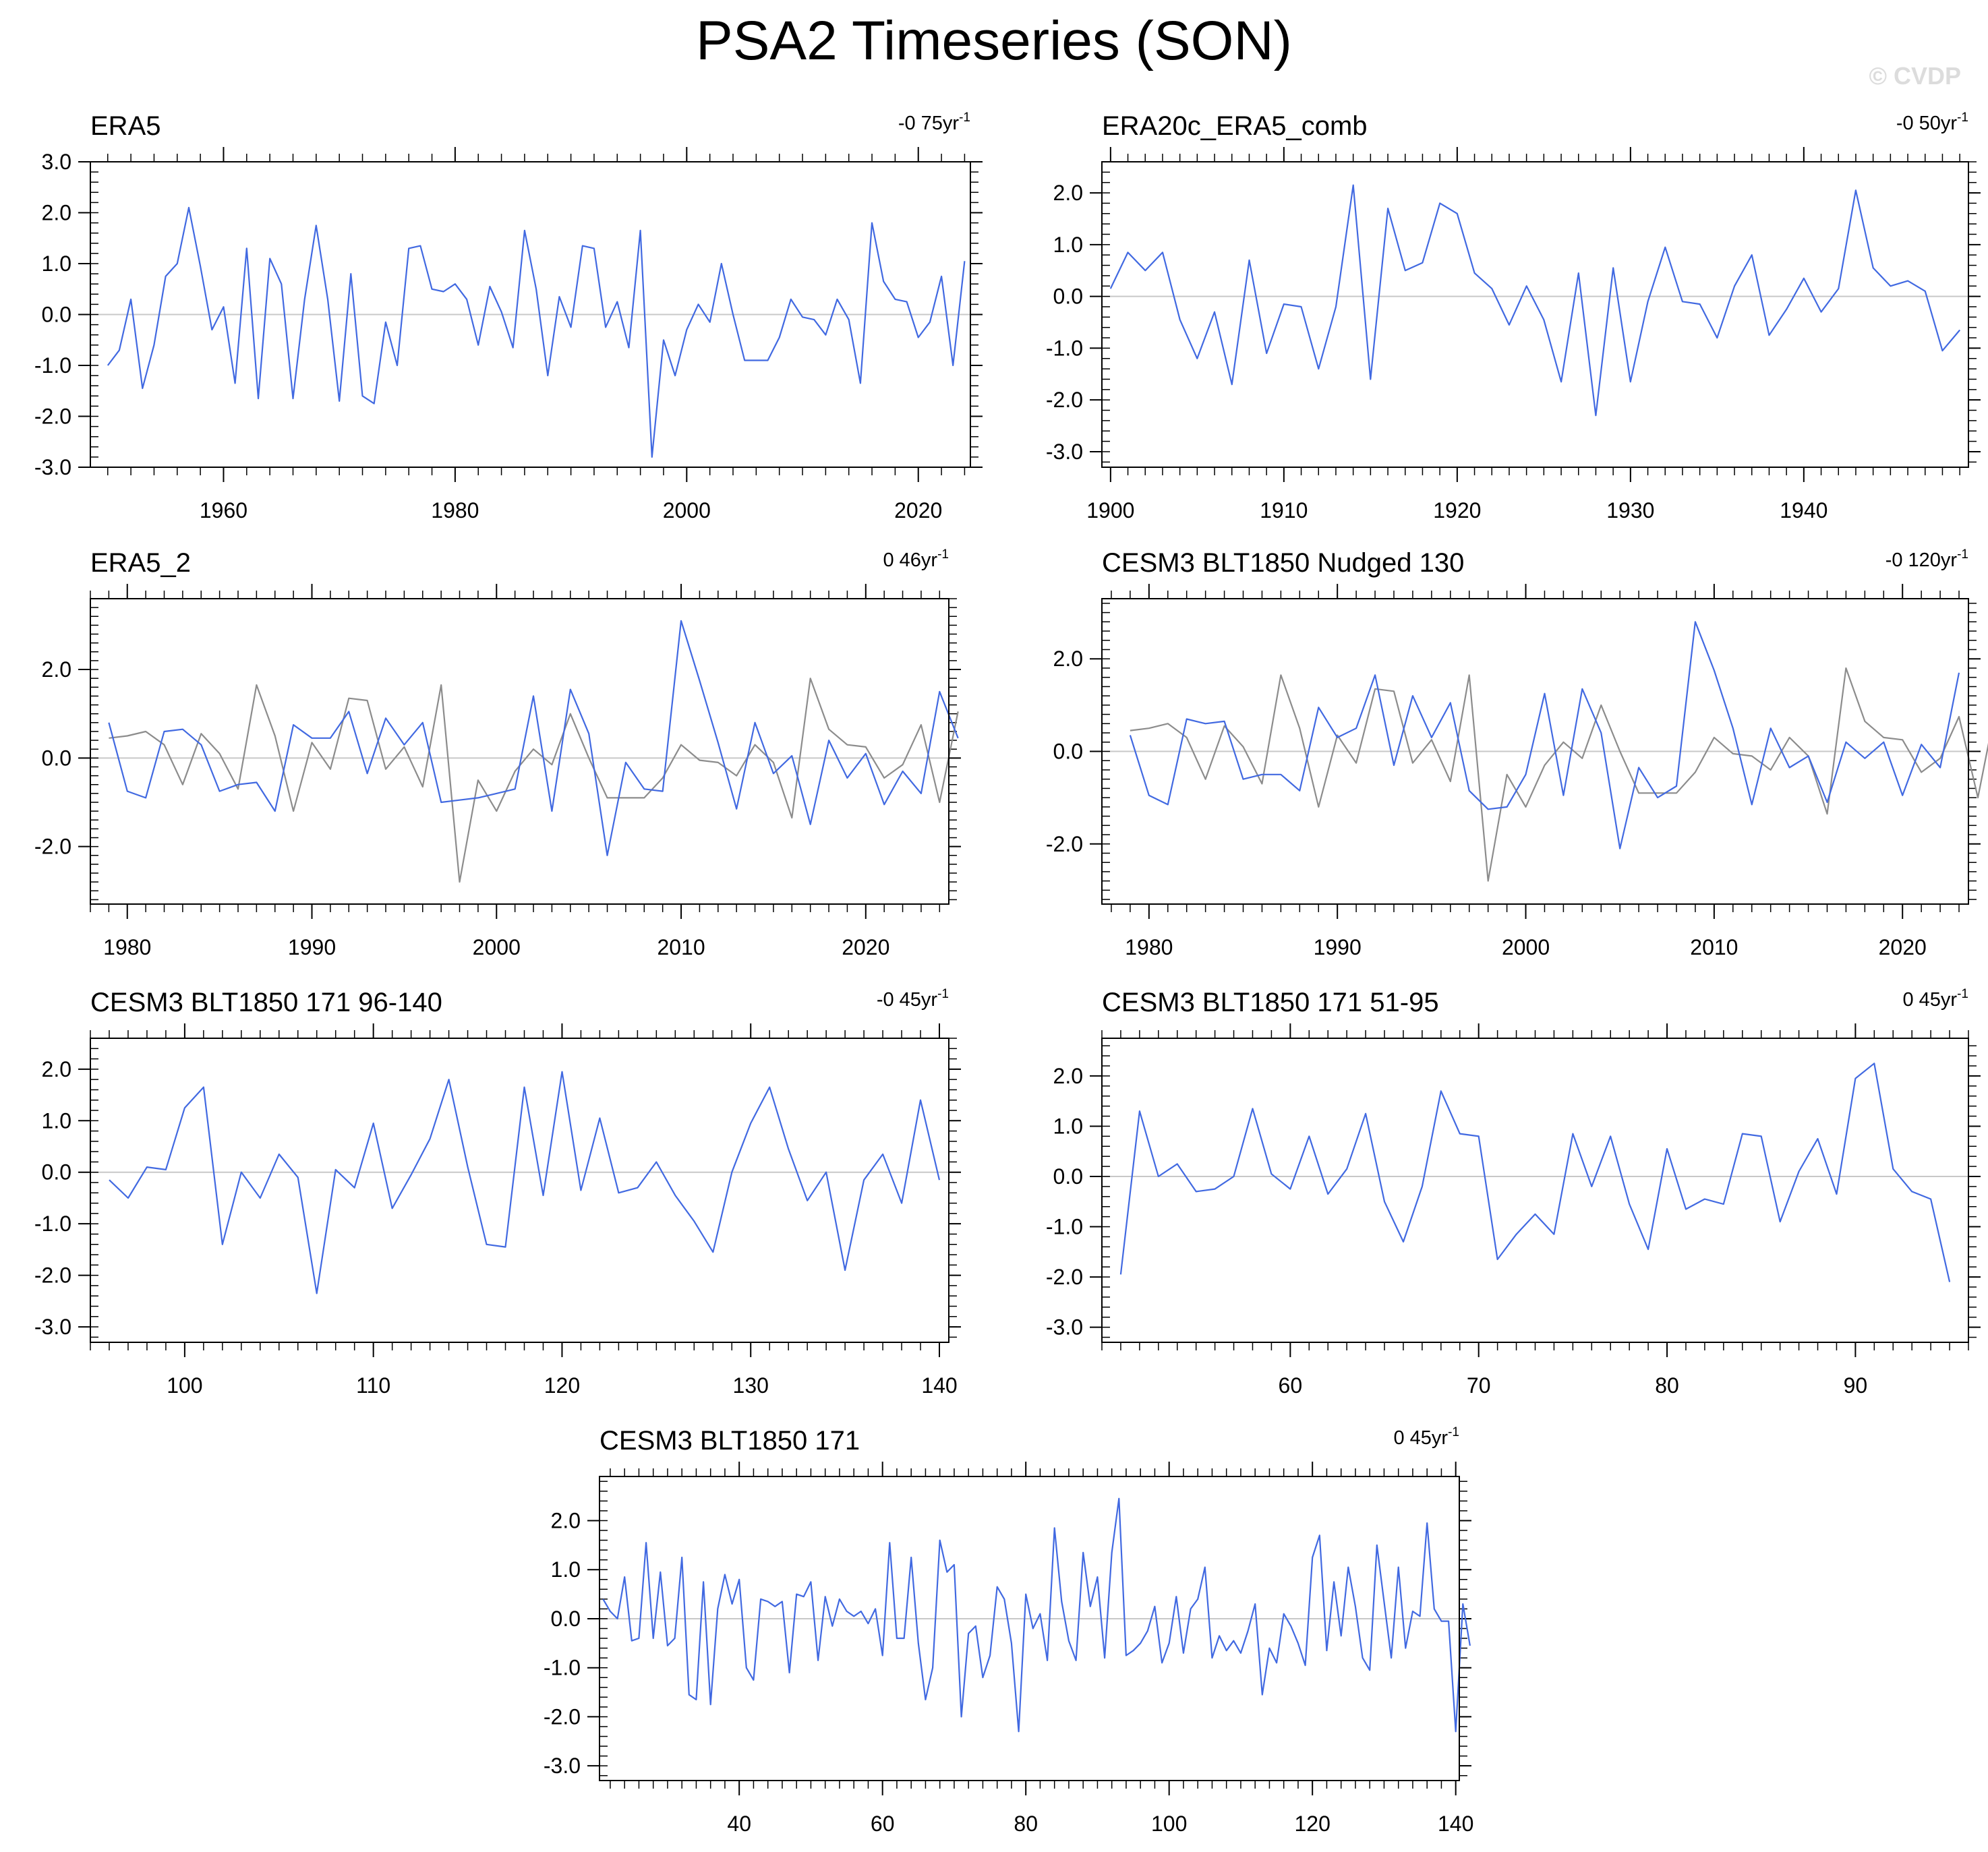  I want to click on panel-6-y-tick-label: 1.0, so click(1068, 1126).